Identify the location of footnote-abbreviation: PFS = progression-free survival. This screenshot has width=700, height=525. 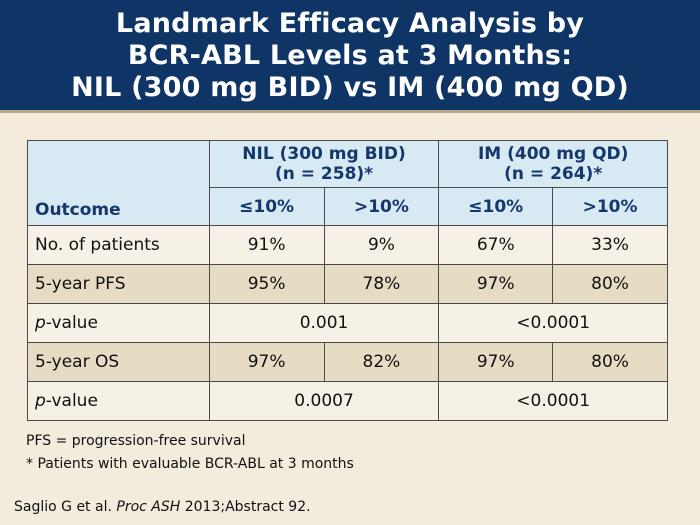
(136, 441).